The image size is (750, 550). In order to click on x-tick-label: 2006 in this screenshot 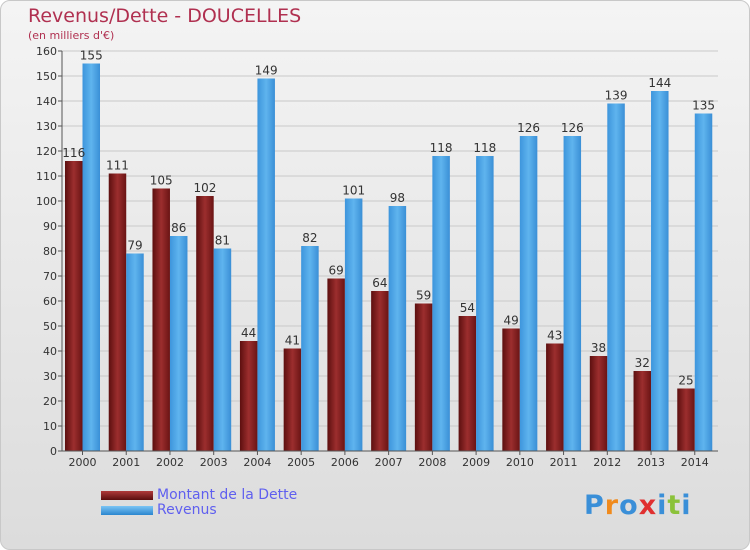, I will do `click(345, 462)`.